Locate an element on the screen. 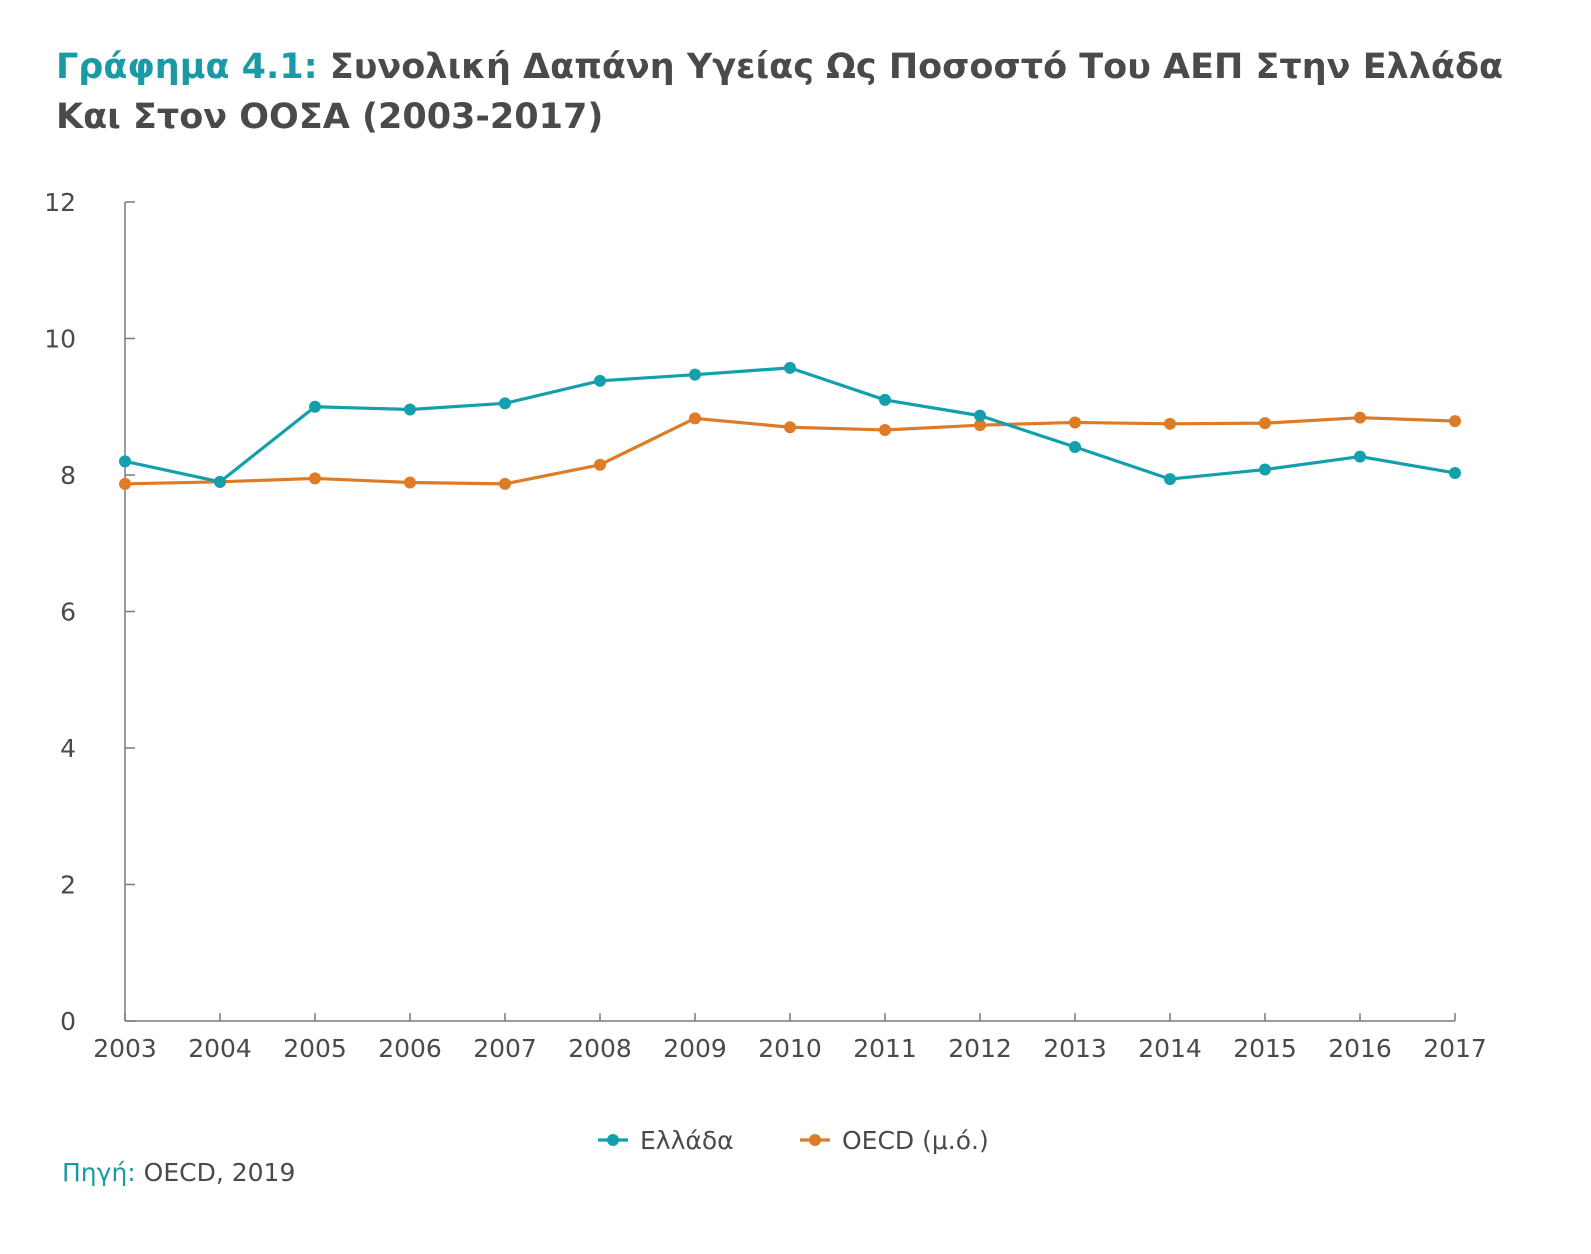 This screenshot has height=1254, width=1591. x-tick-label: 2015 is located at coordinates (1265, 1048).